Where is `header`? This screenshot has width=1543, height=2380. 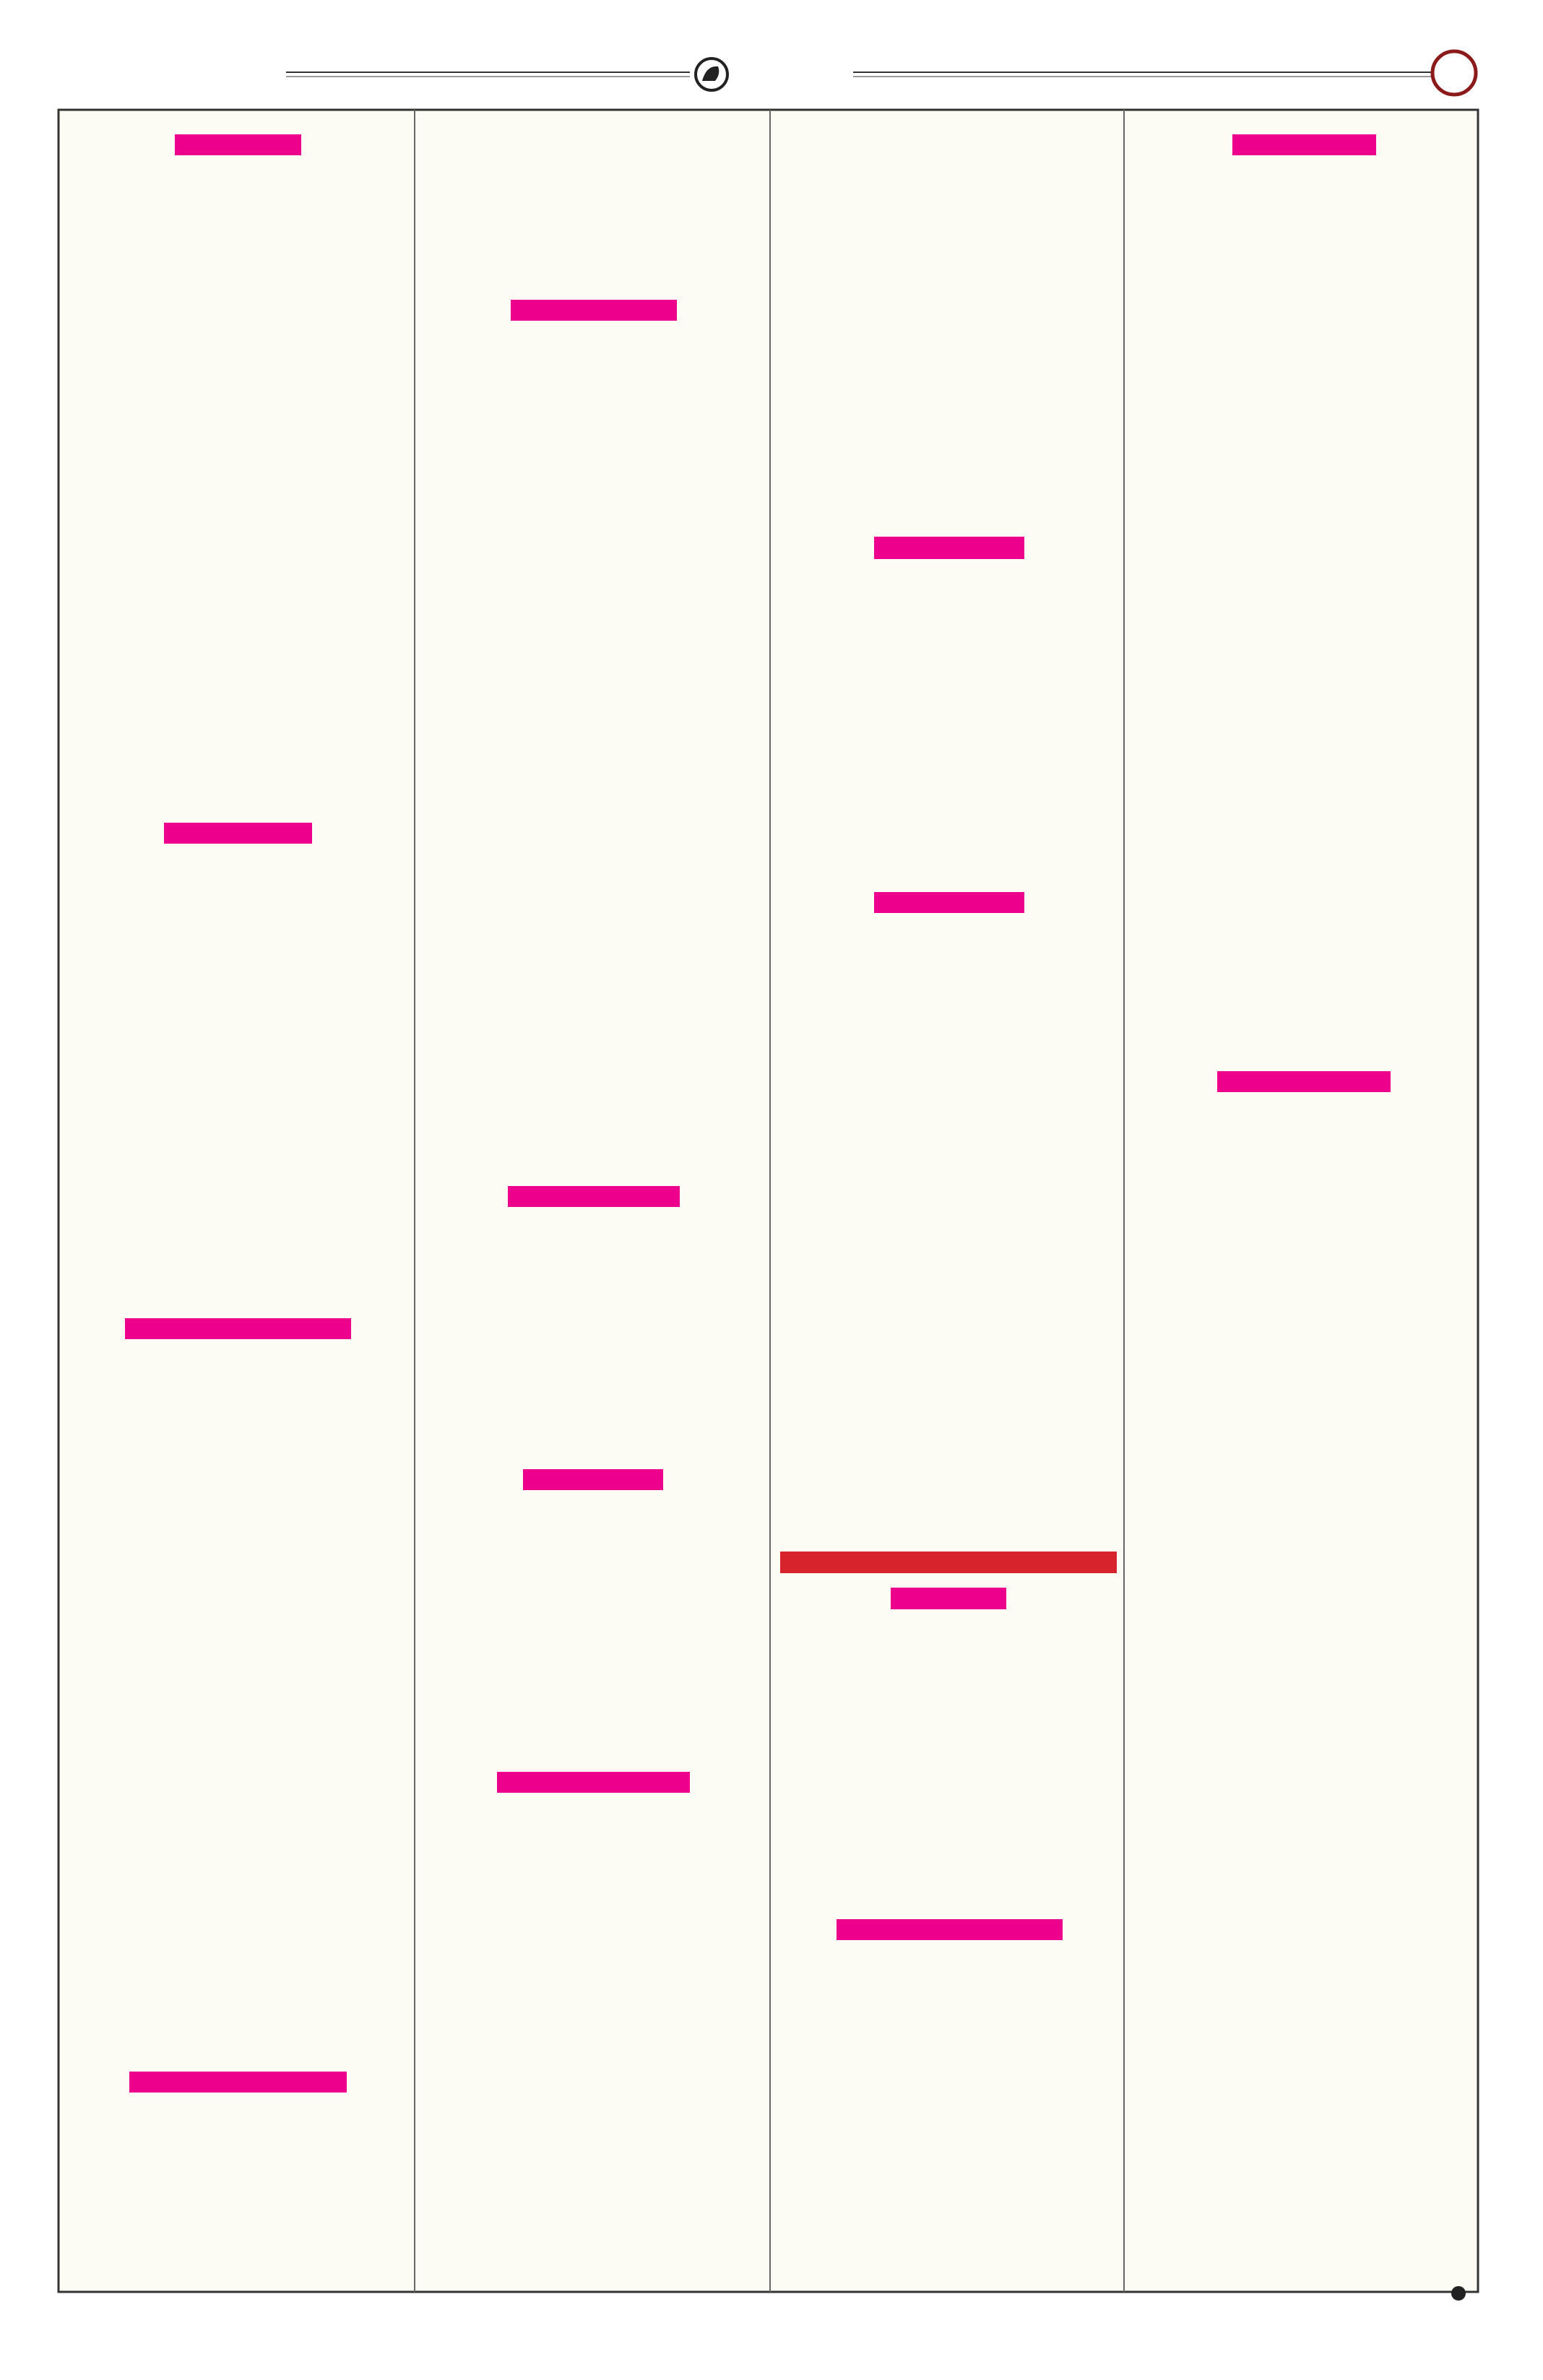
header is located at coordinates (882, 73).